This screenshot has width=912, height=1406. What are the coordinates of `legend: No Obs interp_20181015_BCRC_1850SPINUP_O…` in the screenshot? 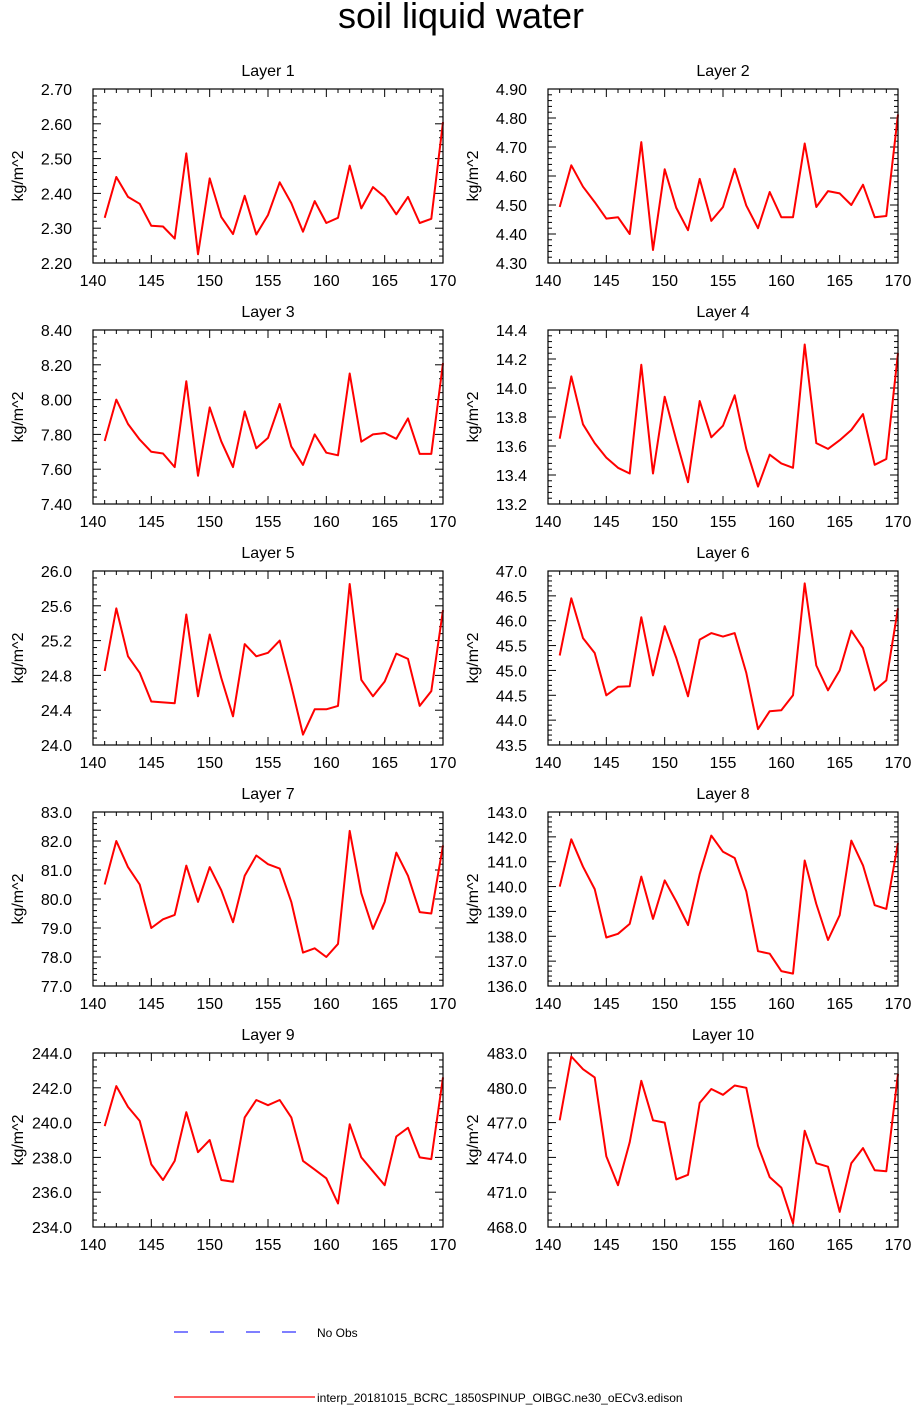 It's located at (428, 1365).